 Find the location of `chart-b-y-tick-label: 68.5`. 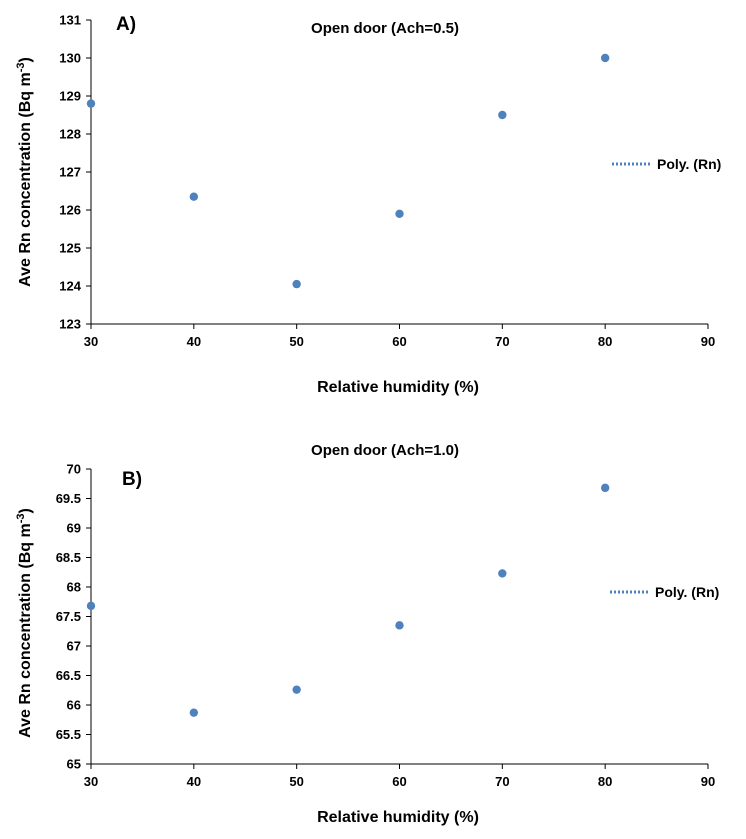

chart-b-y-tick-label: 68.5 is located at coordinates (68, 557).